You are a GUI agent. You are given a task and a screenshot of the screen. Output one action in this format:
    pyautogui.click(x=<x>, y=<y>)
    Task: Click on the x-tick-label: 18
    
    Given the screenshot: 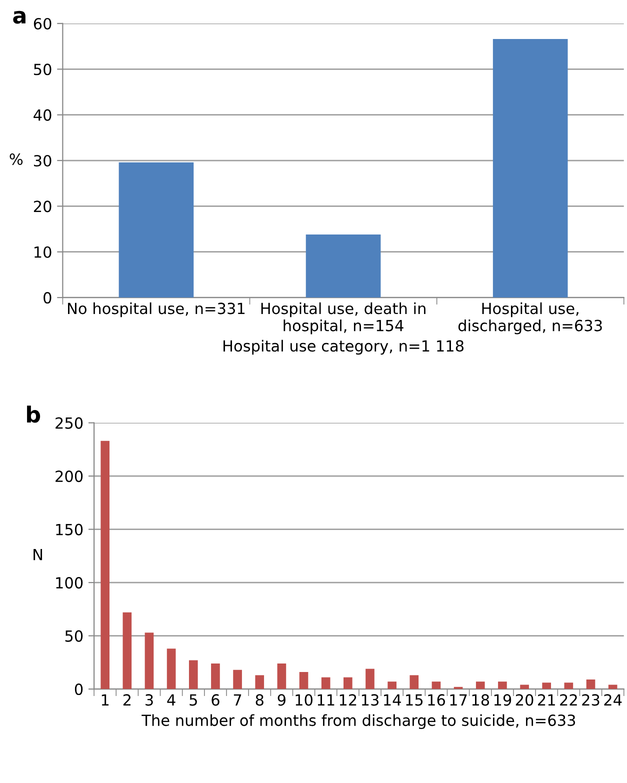 What is the action you would take?
    pyautogui.click(x=481, y=700)
    